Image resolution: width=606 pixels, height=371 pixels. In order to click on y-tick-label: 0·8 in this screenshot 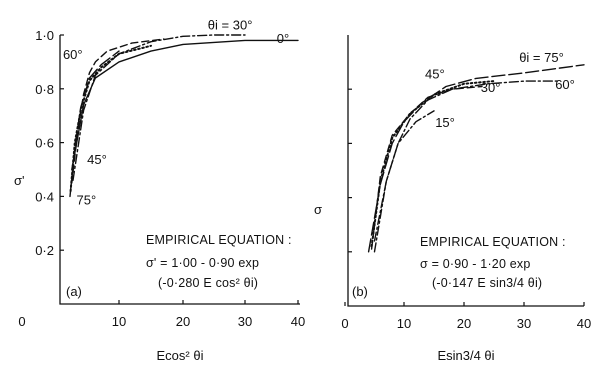, I will do `click(44, 89)`.